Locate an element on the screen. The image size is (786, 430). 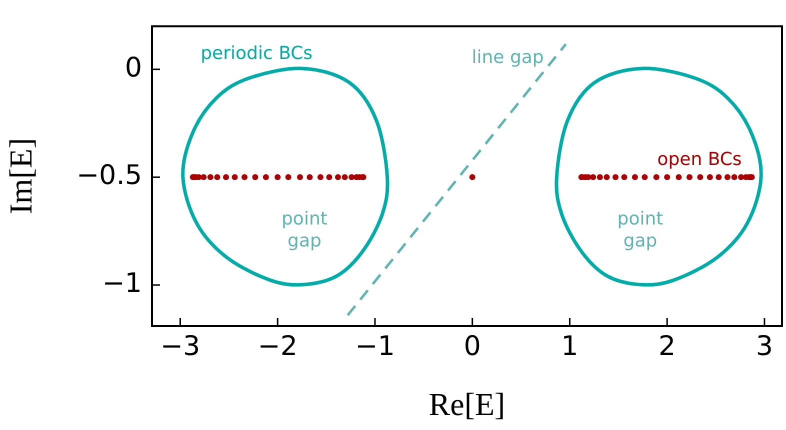
x-tick-label: 3 is located at coordinates (765, 346).